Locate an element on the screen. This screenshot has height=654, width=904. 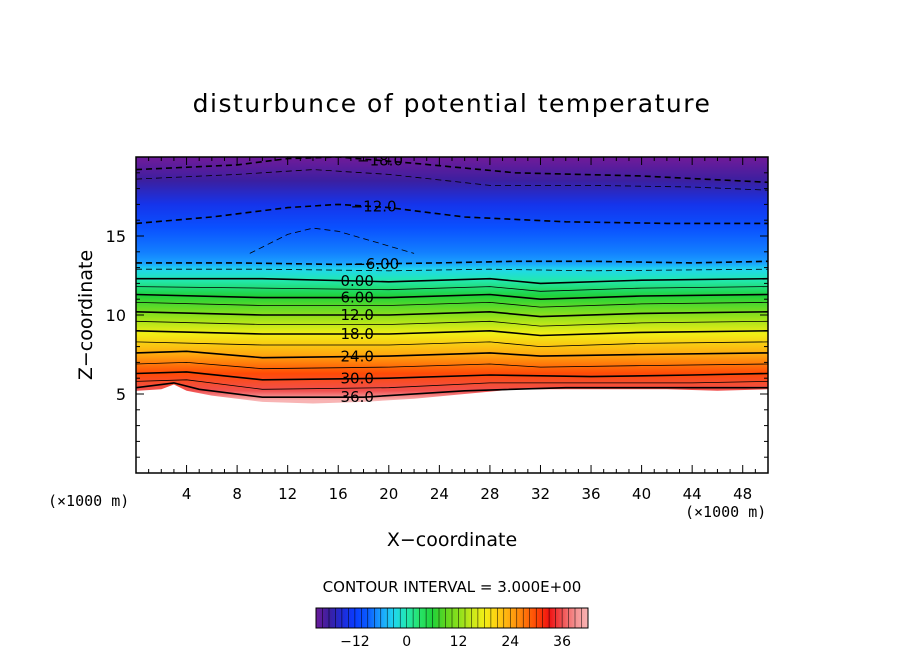
contour-label: 18.0 is located at coordinates (356, 334).